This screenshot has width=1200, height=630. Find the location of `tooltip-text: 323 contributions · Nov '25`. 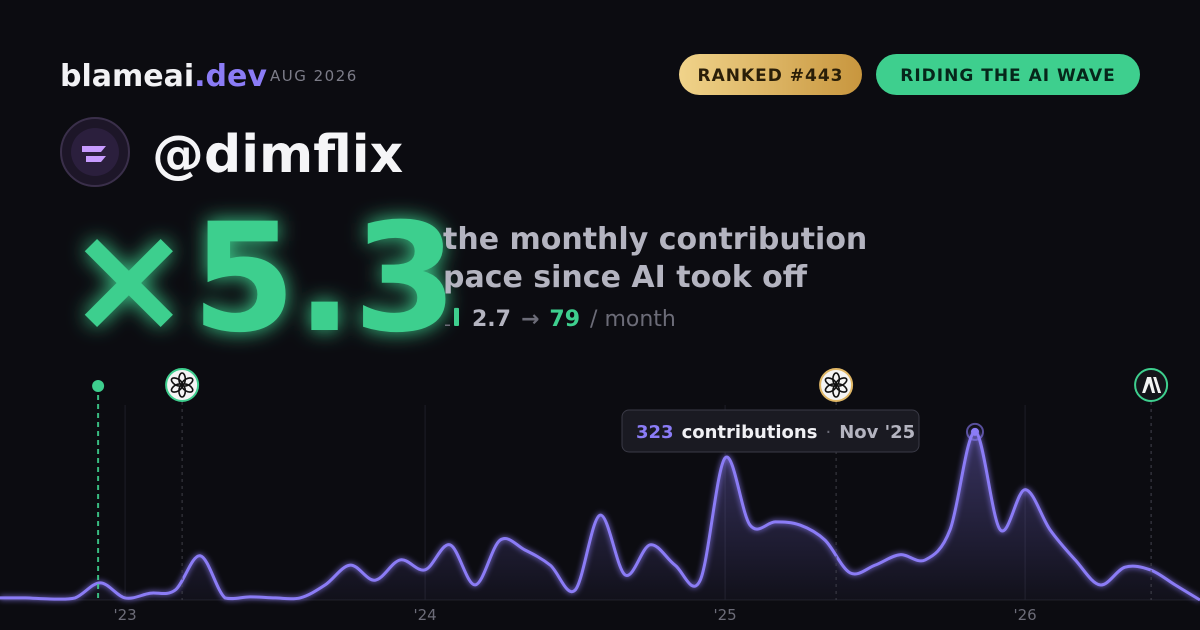

tooltip-text: 323 contributions · Nov '25 is located at coordinates (775, 432).